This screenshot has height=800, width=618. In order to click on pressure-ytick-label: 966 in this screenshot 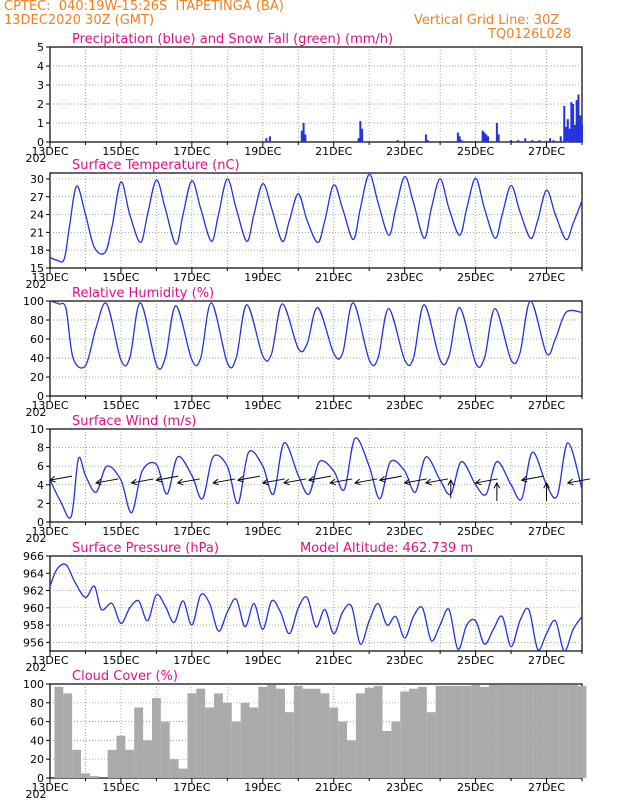, I will do `click(33, 556)`.